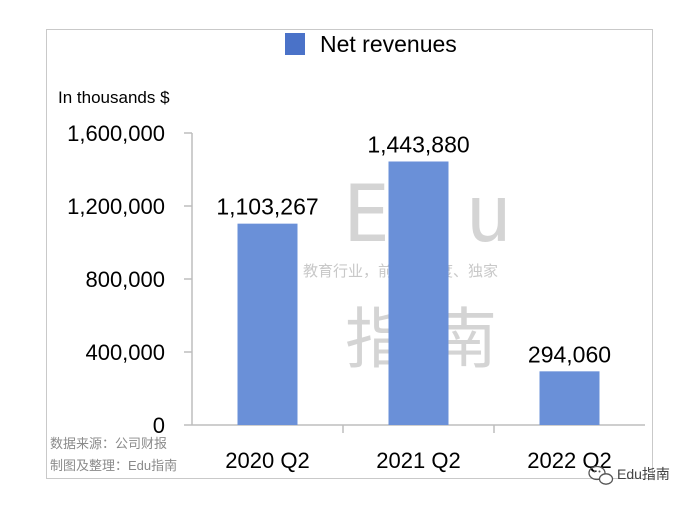 Image resolution: width=700 pixels, height=506 pixels. Describe the element at coordinates (569, 460) in the screenshot. I see `x-tick-label: 2022 Q2` at that location.